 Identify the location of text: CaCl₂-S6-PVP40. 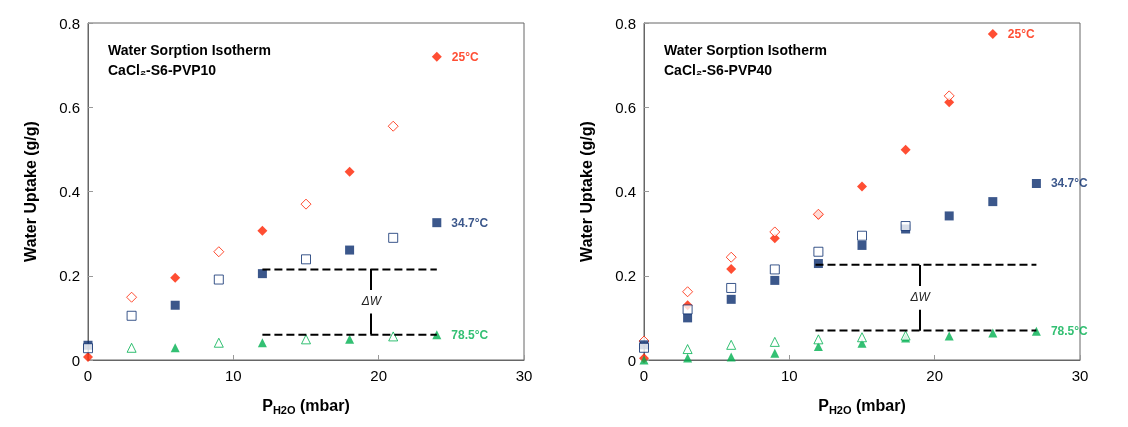
(718, 70).